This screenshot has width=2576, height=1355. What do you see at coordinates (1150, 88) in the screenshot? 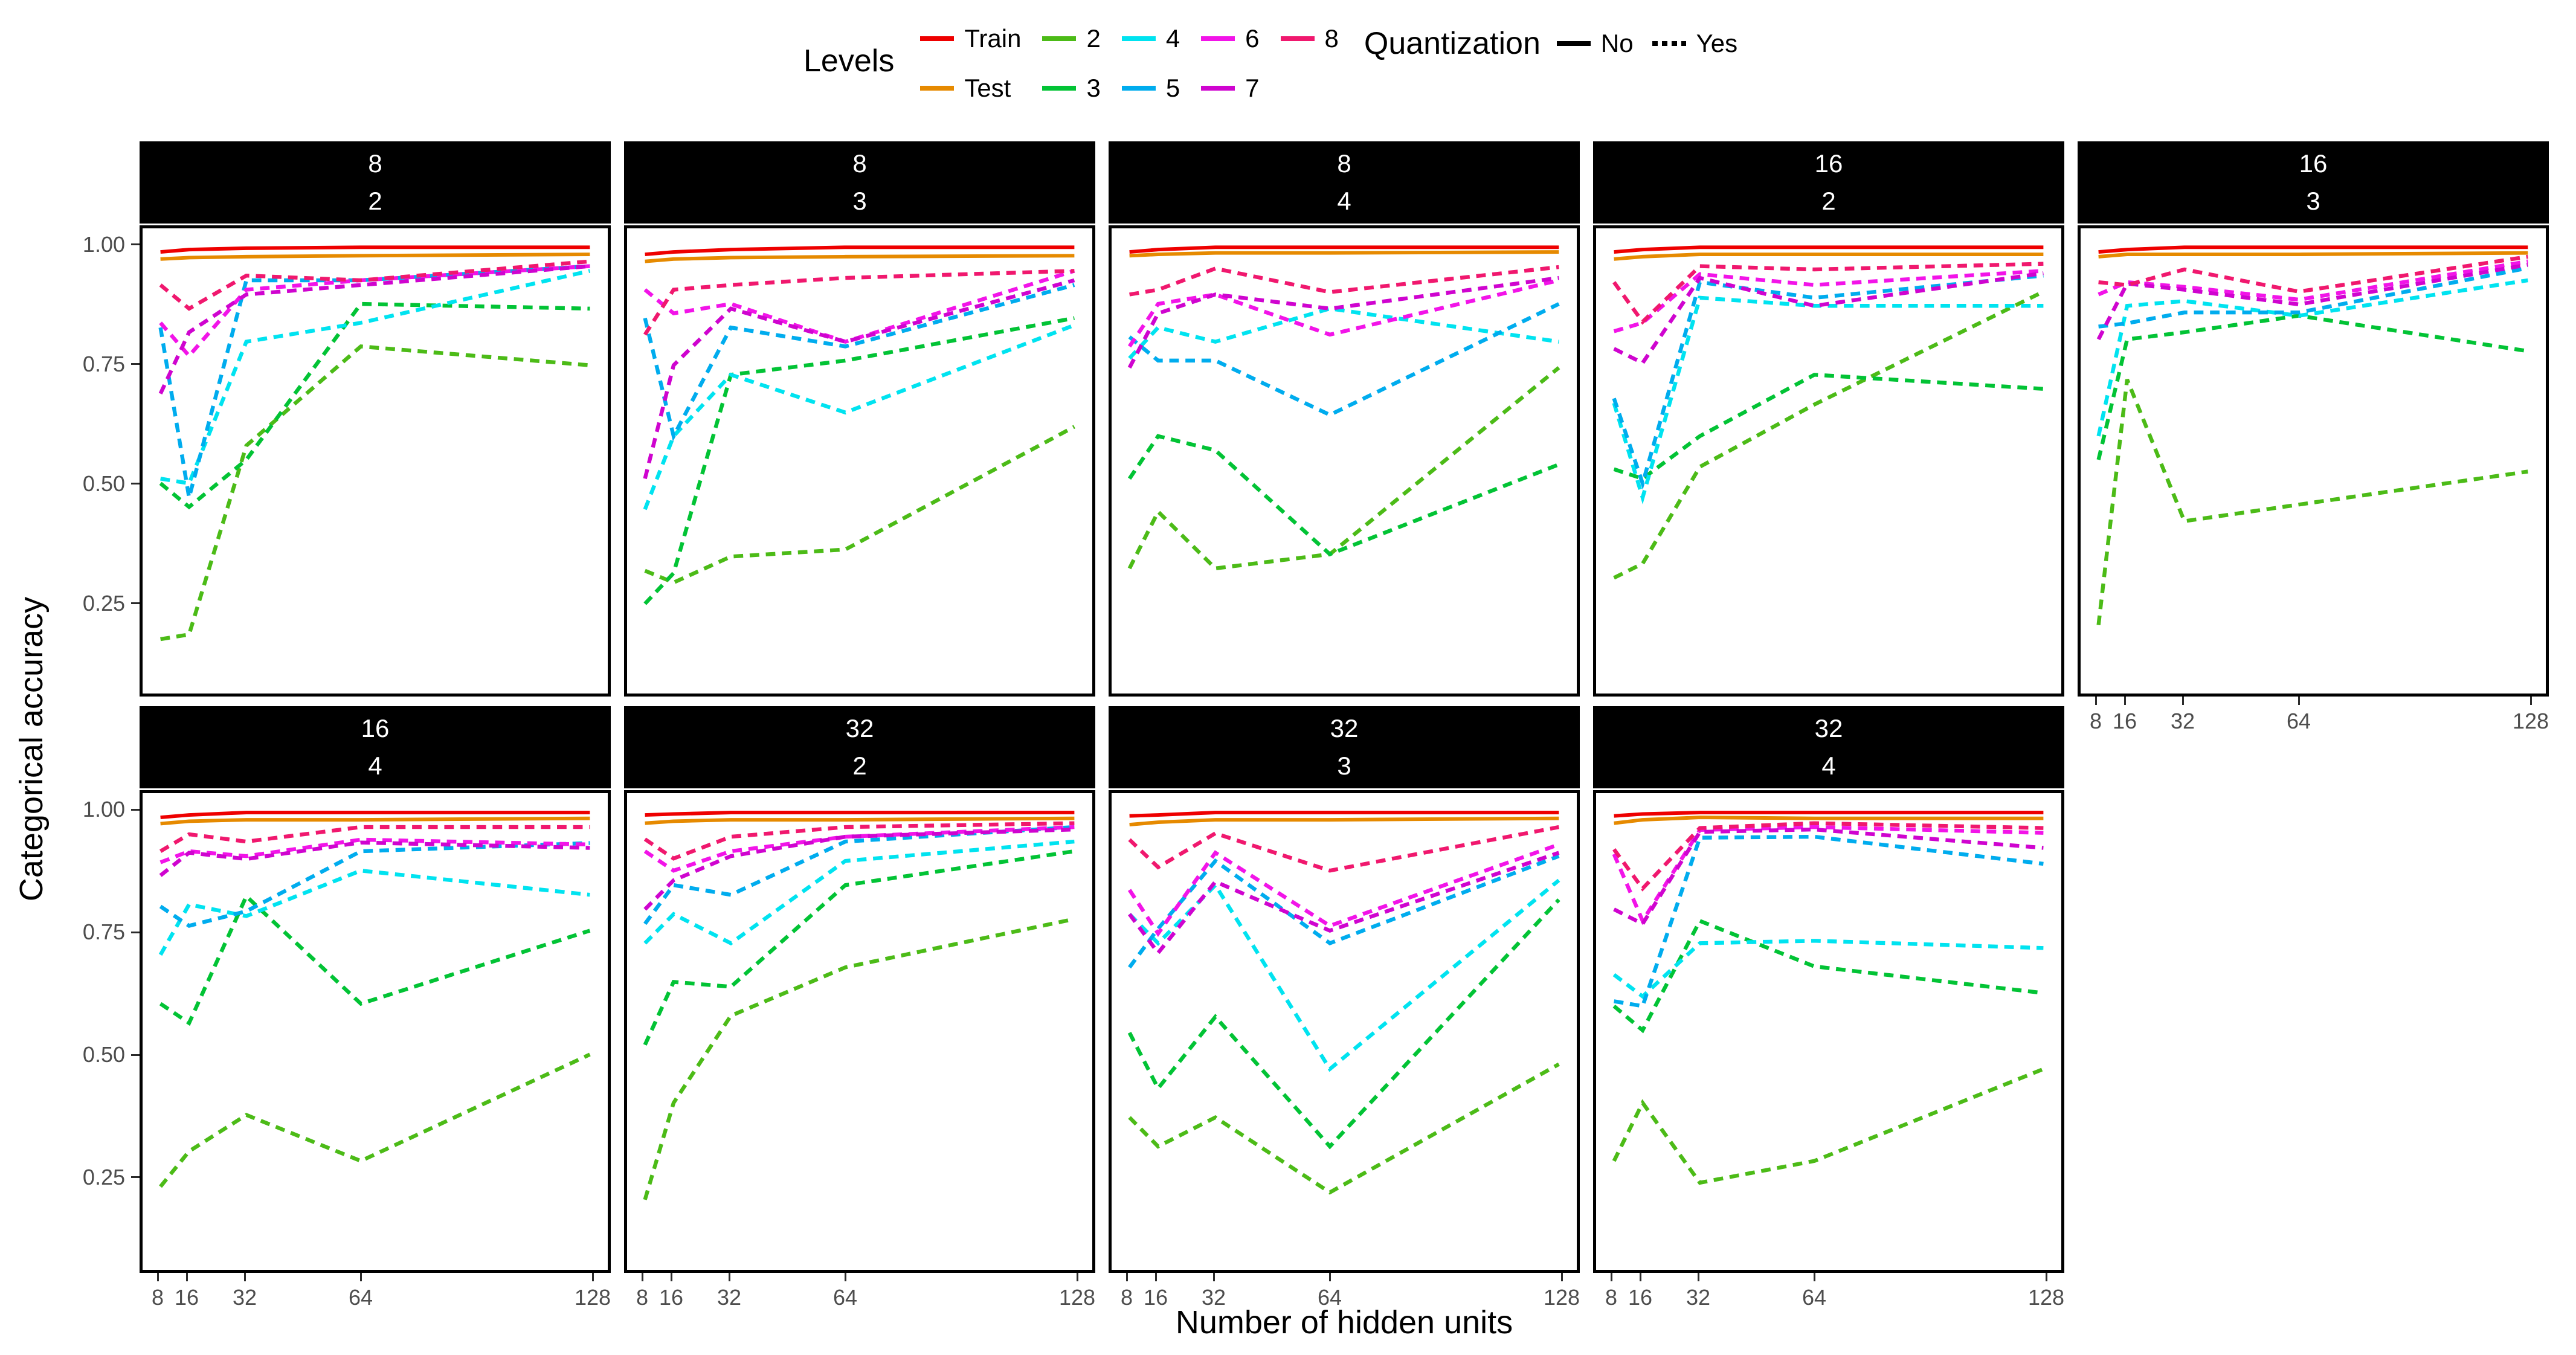
I see `legend-item-level-5: 5` at bounding box center [1150, 88].